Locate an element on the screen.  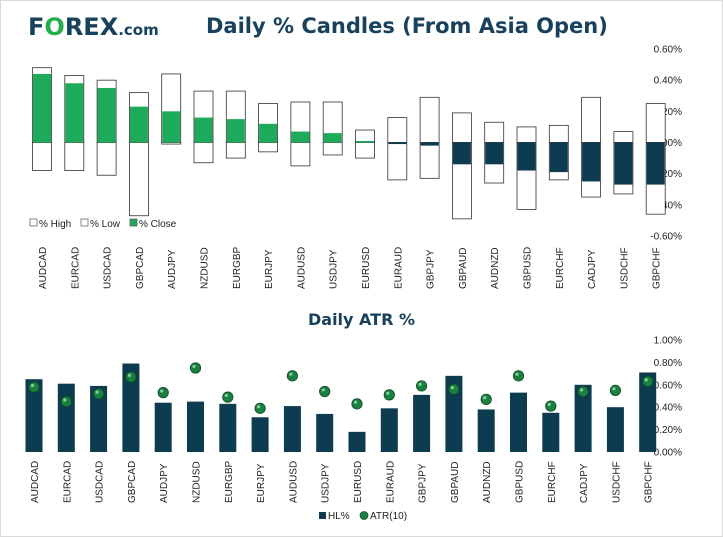
atr-category-label: AUDNZD is located at coordinates (487, 482).